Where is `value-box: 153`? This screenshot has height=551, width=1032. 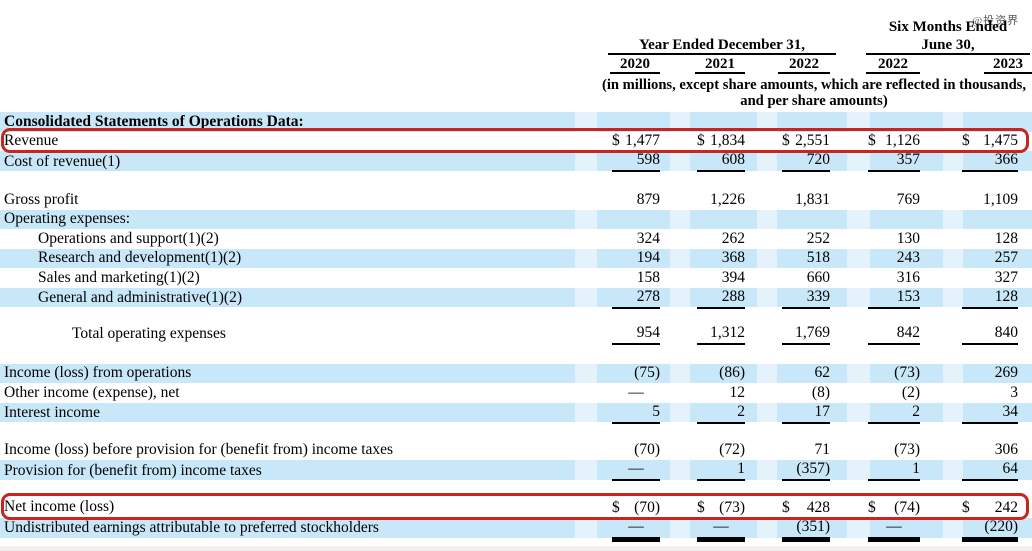
value-box: 153 is located at coordinates (894, 298).